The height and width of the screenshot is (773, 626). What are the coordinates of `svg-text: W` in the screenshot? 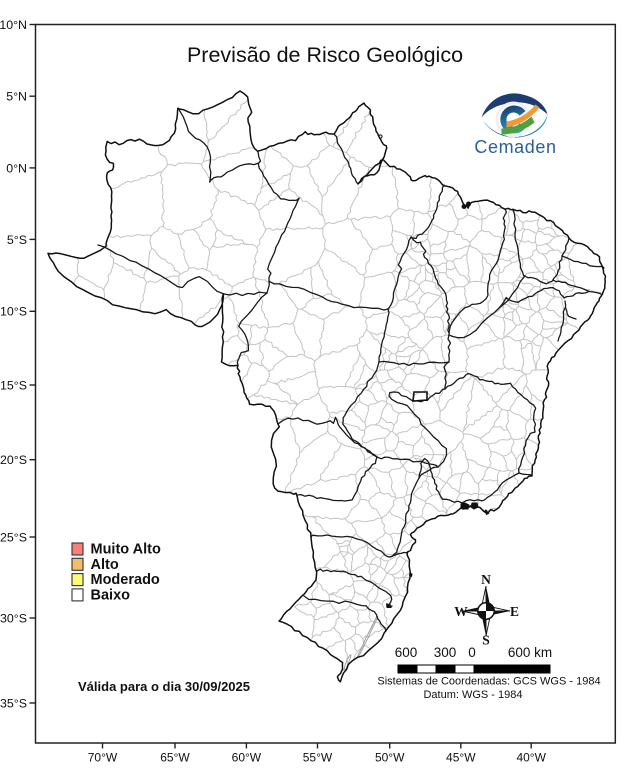 It's located at (461, 611).